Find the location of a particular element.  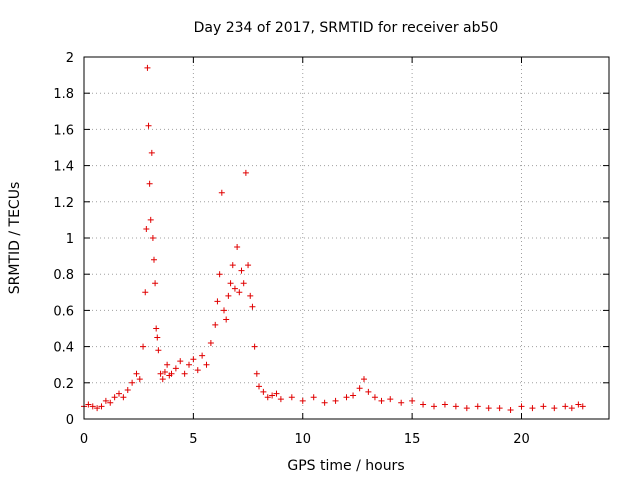

y-tick-label: 2 is located at coordinates (70, 58).